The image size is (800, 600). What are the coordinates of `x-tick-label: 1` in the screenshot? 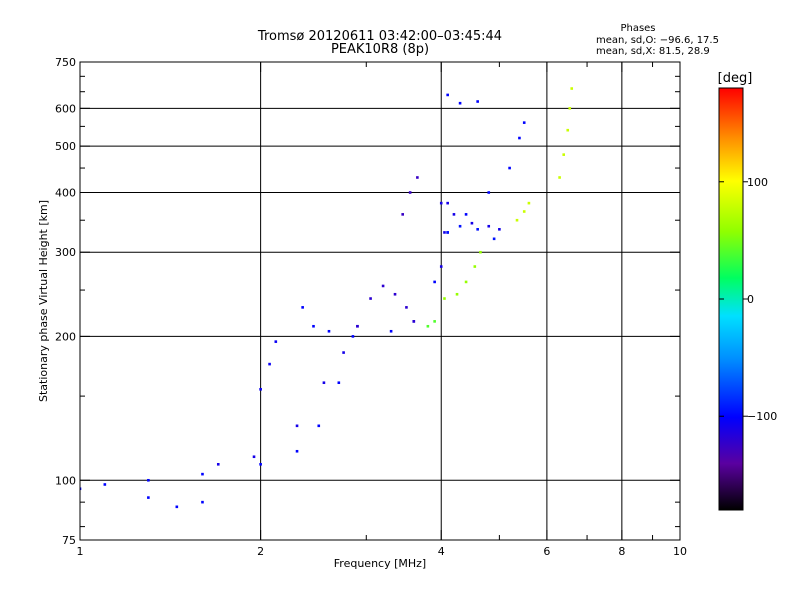 It's located at (80, 551).